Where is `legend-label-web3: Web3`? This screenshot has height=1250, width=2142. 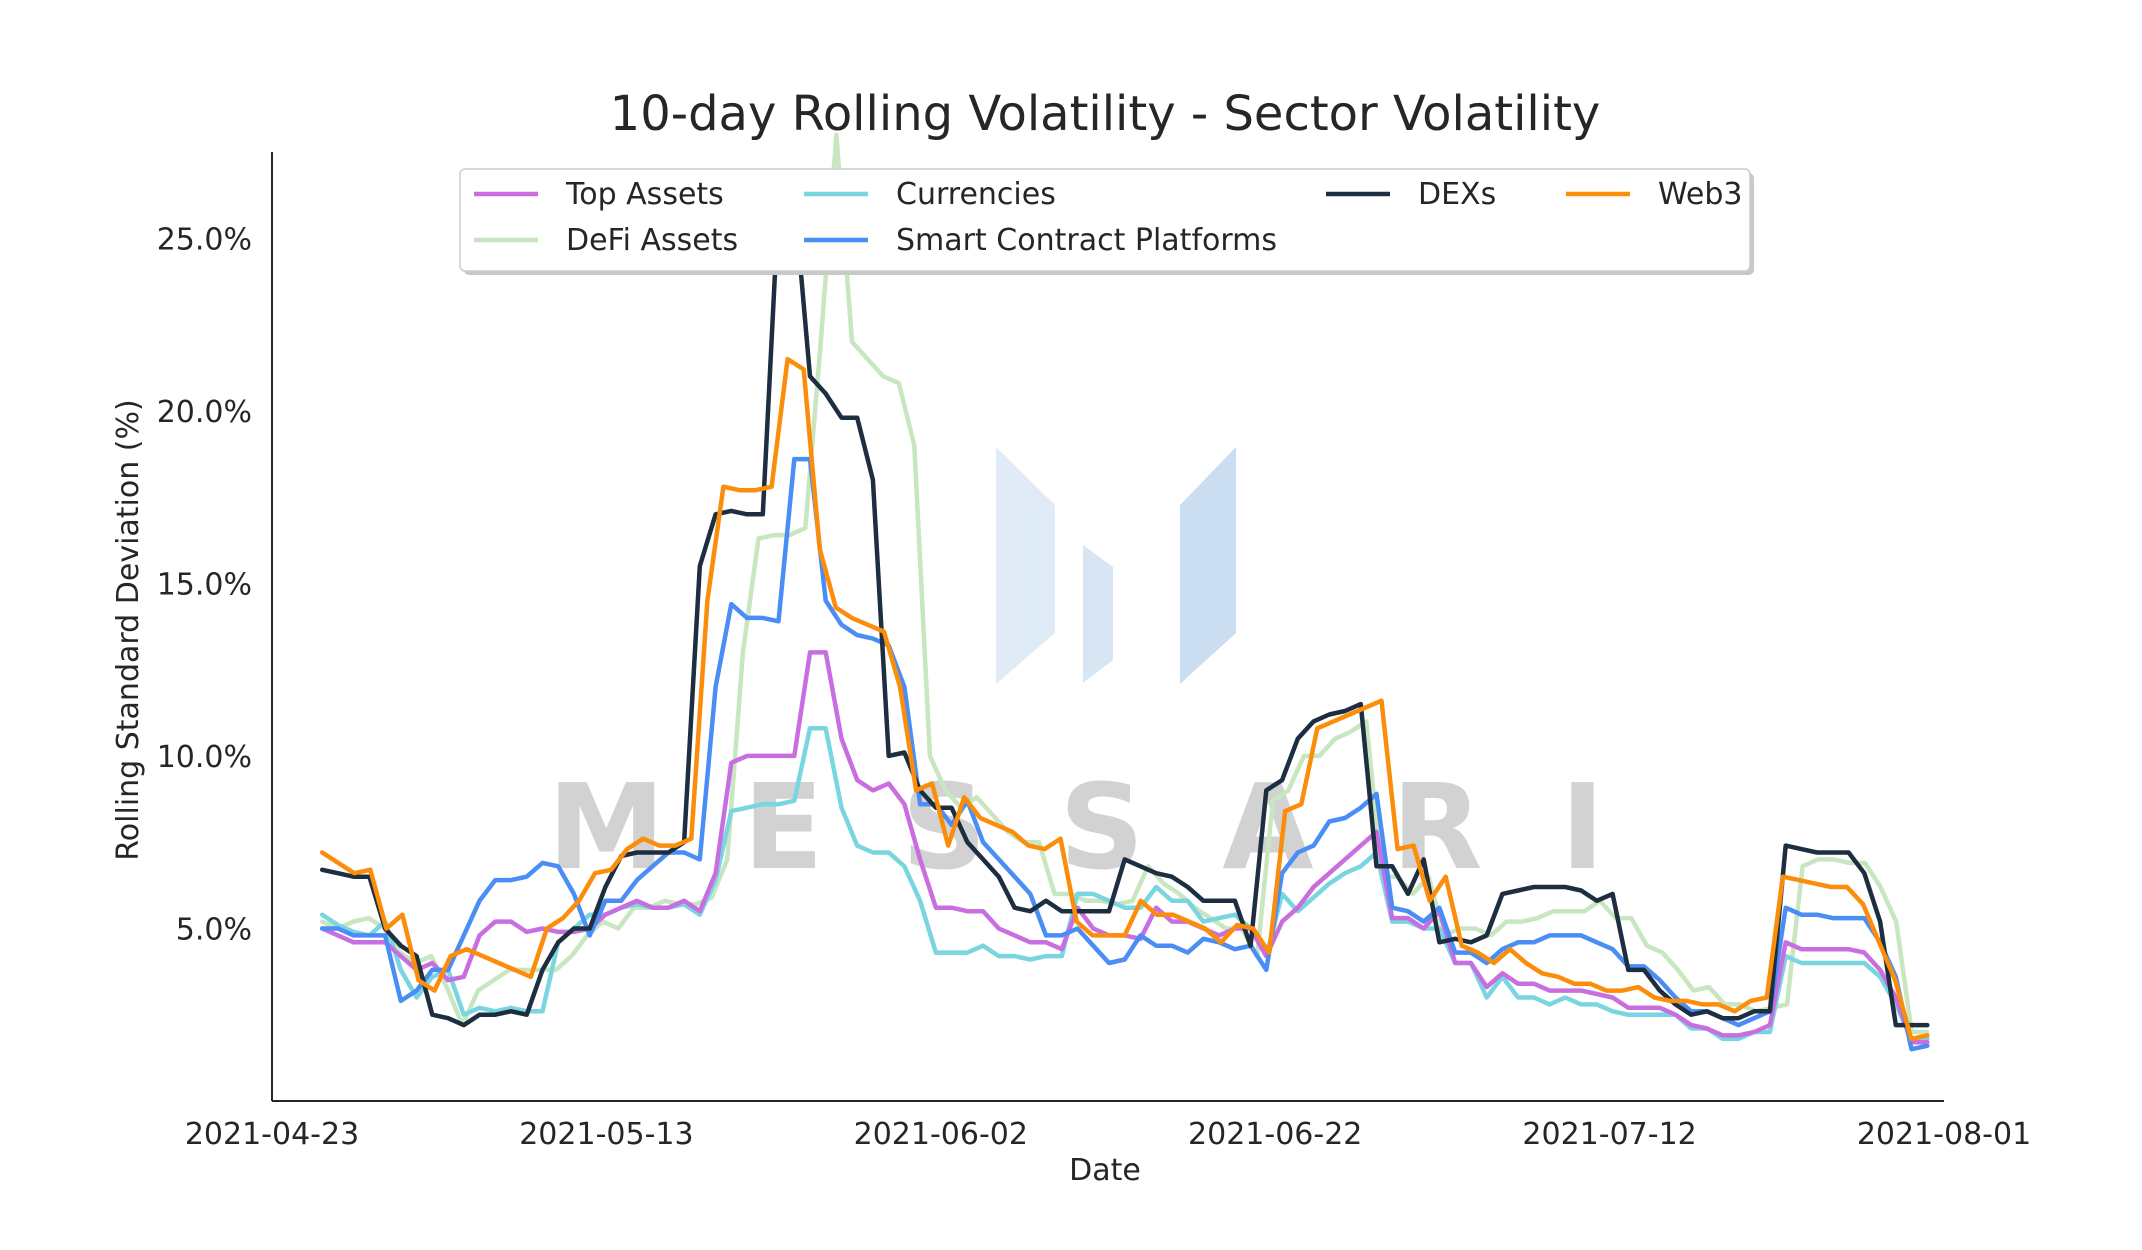
legend-label-web3: Web3 is located at coordinates (1700, 194).